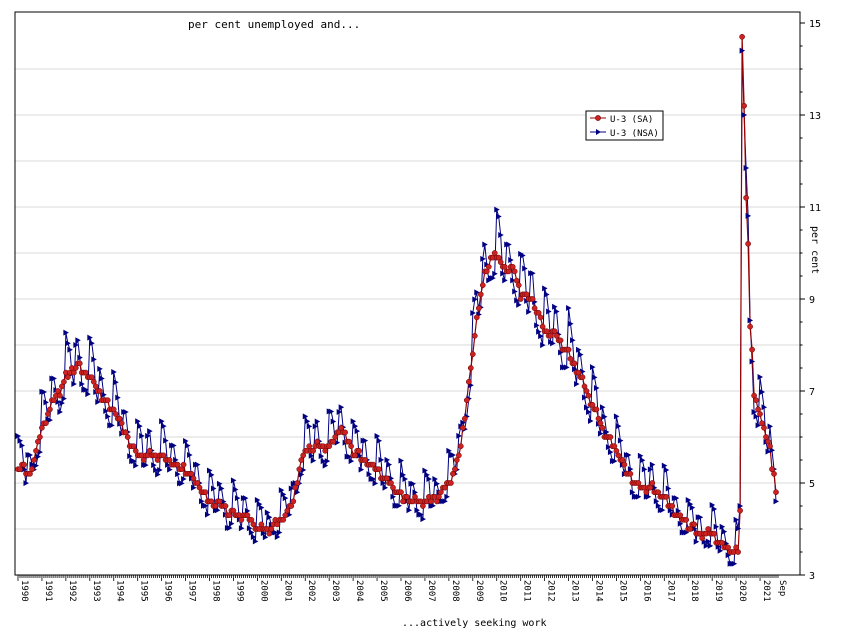 The width and height of the screenshot is (845, 638). What do you see at coordinates (144, 591) in the screenshot?
I see `x-tick-label: 1995` at bounding box center [144, 591].